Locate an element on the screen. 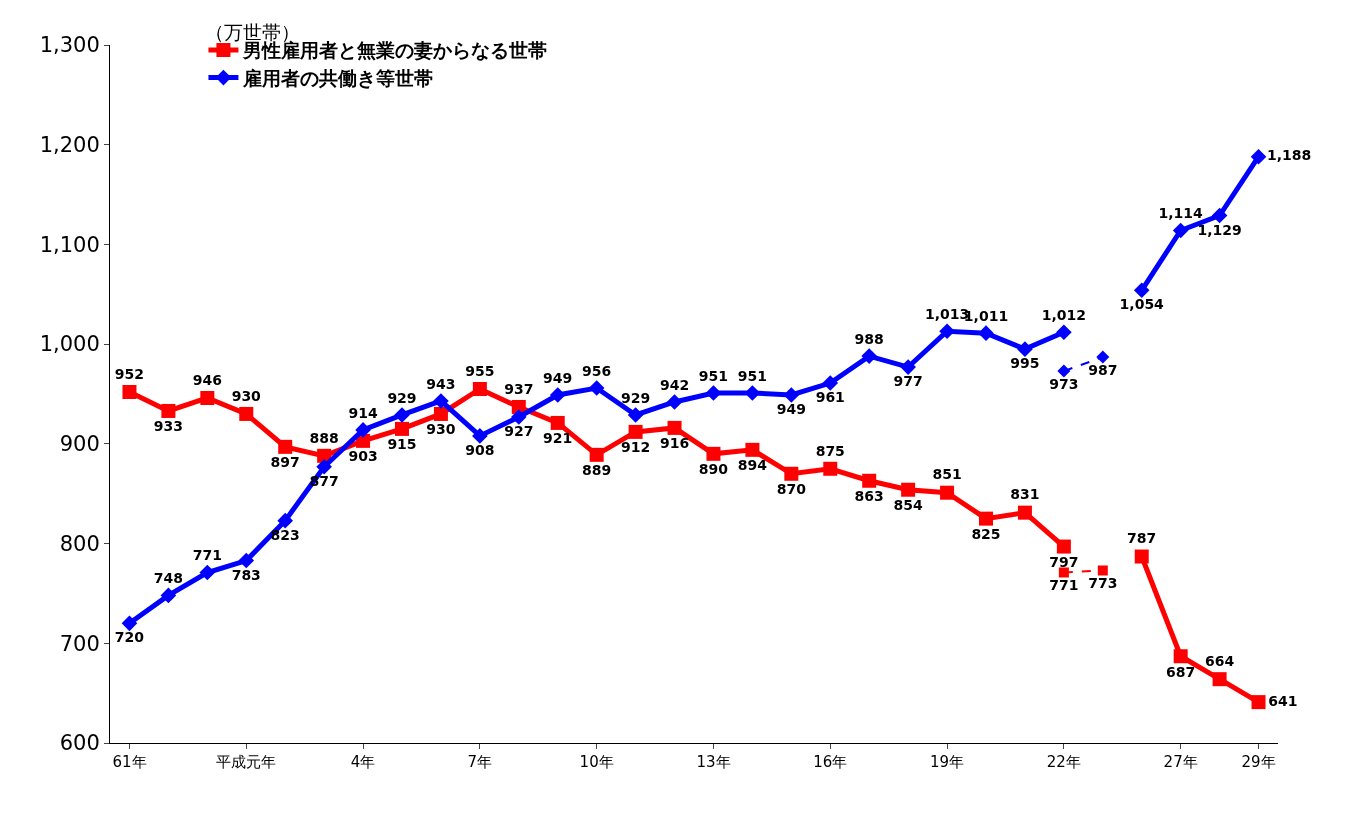 This screenshot has height=813, width=1358. data-label: 987 is located at coordinates (1103, 369).